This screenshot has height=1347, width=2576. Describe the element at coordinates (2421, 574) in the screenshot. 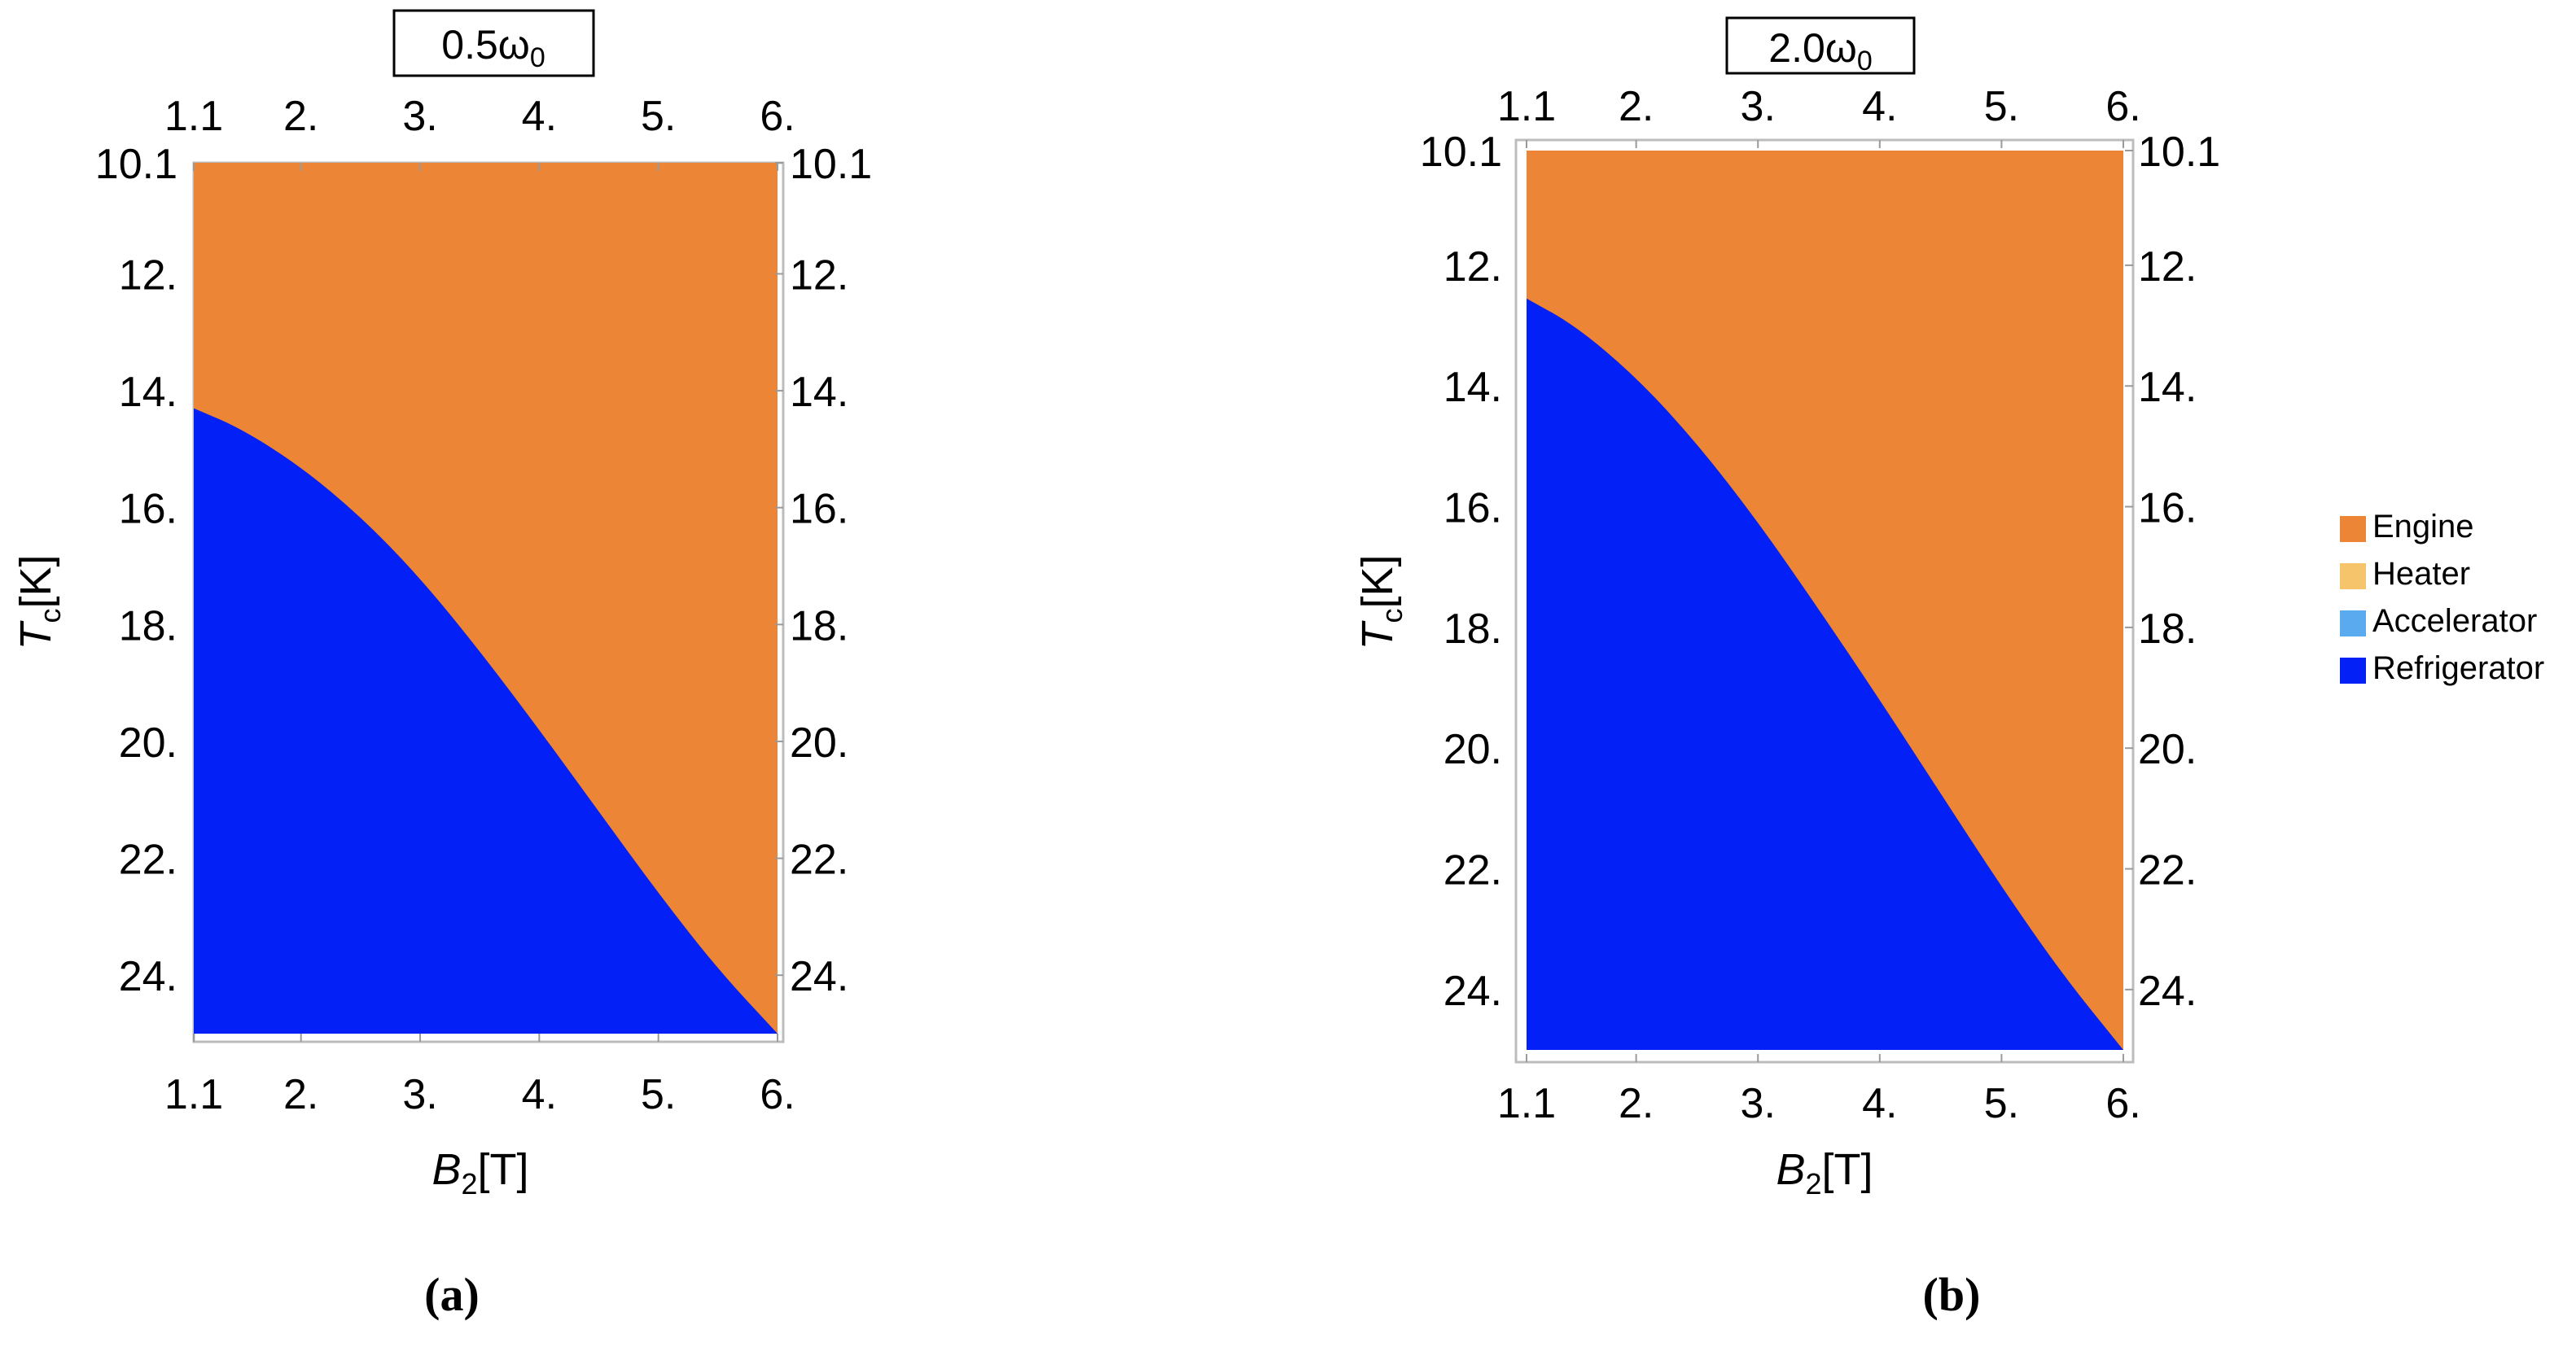

I see `legend-label-heater: Heater` at that location.